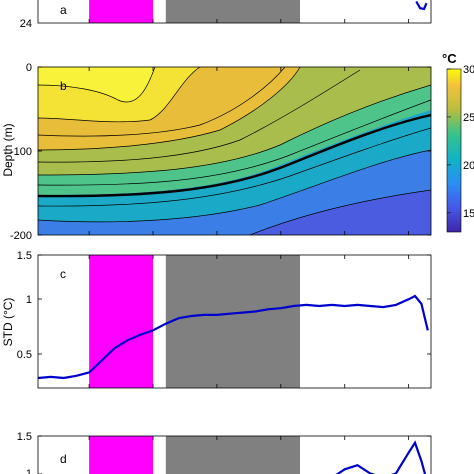 Image resolution: width=474 pixels, height=474 pixels. I want to click on panel-d-ytick-1.5: 1.5, so click(24, 437).